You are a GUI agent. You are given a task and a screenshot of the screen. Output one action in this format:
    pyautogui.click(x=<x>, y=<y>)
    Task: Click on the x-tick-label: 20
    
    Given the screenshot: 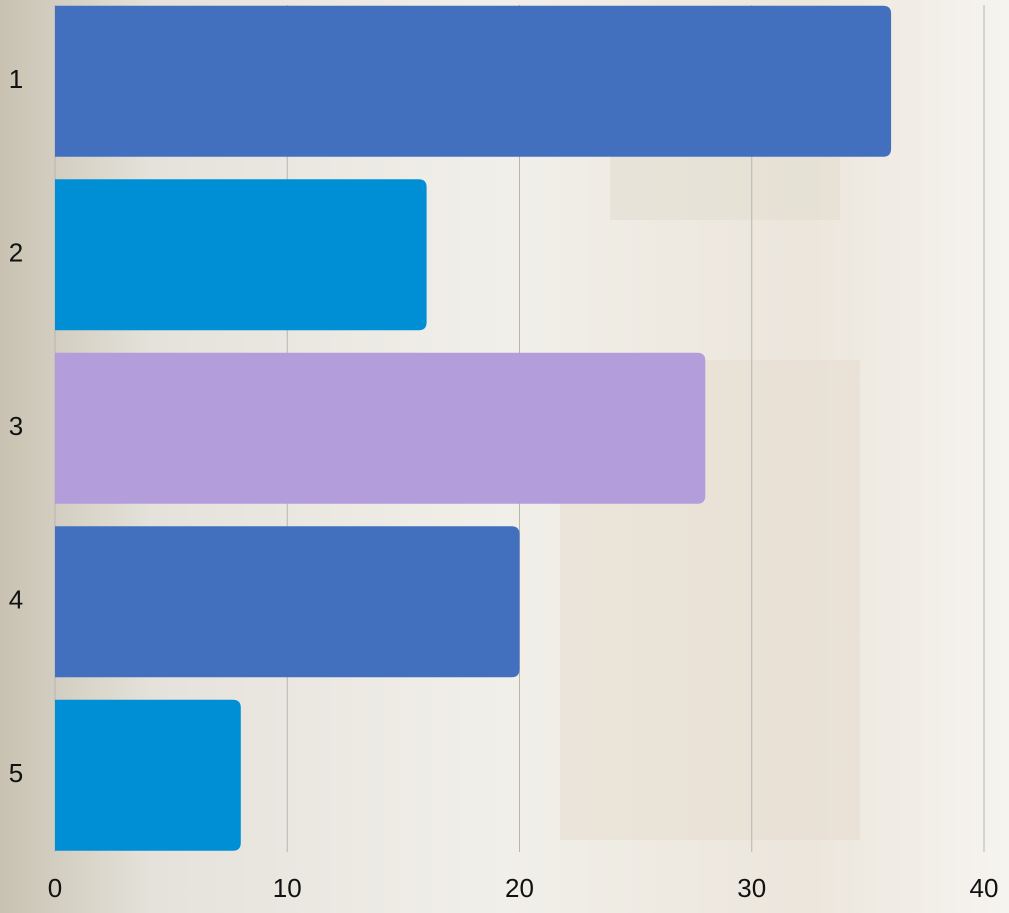 What is the action you would take?
    pyautogui.click(x=519, y=888)
    